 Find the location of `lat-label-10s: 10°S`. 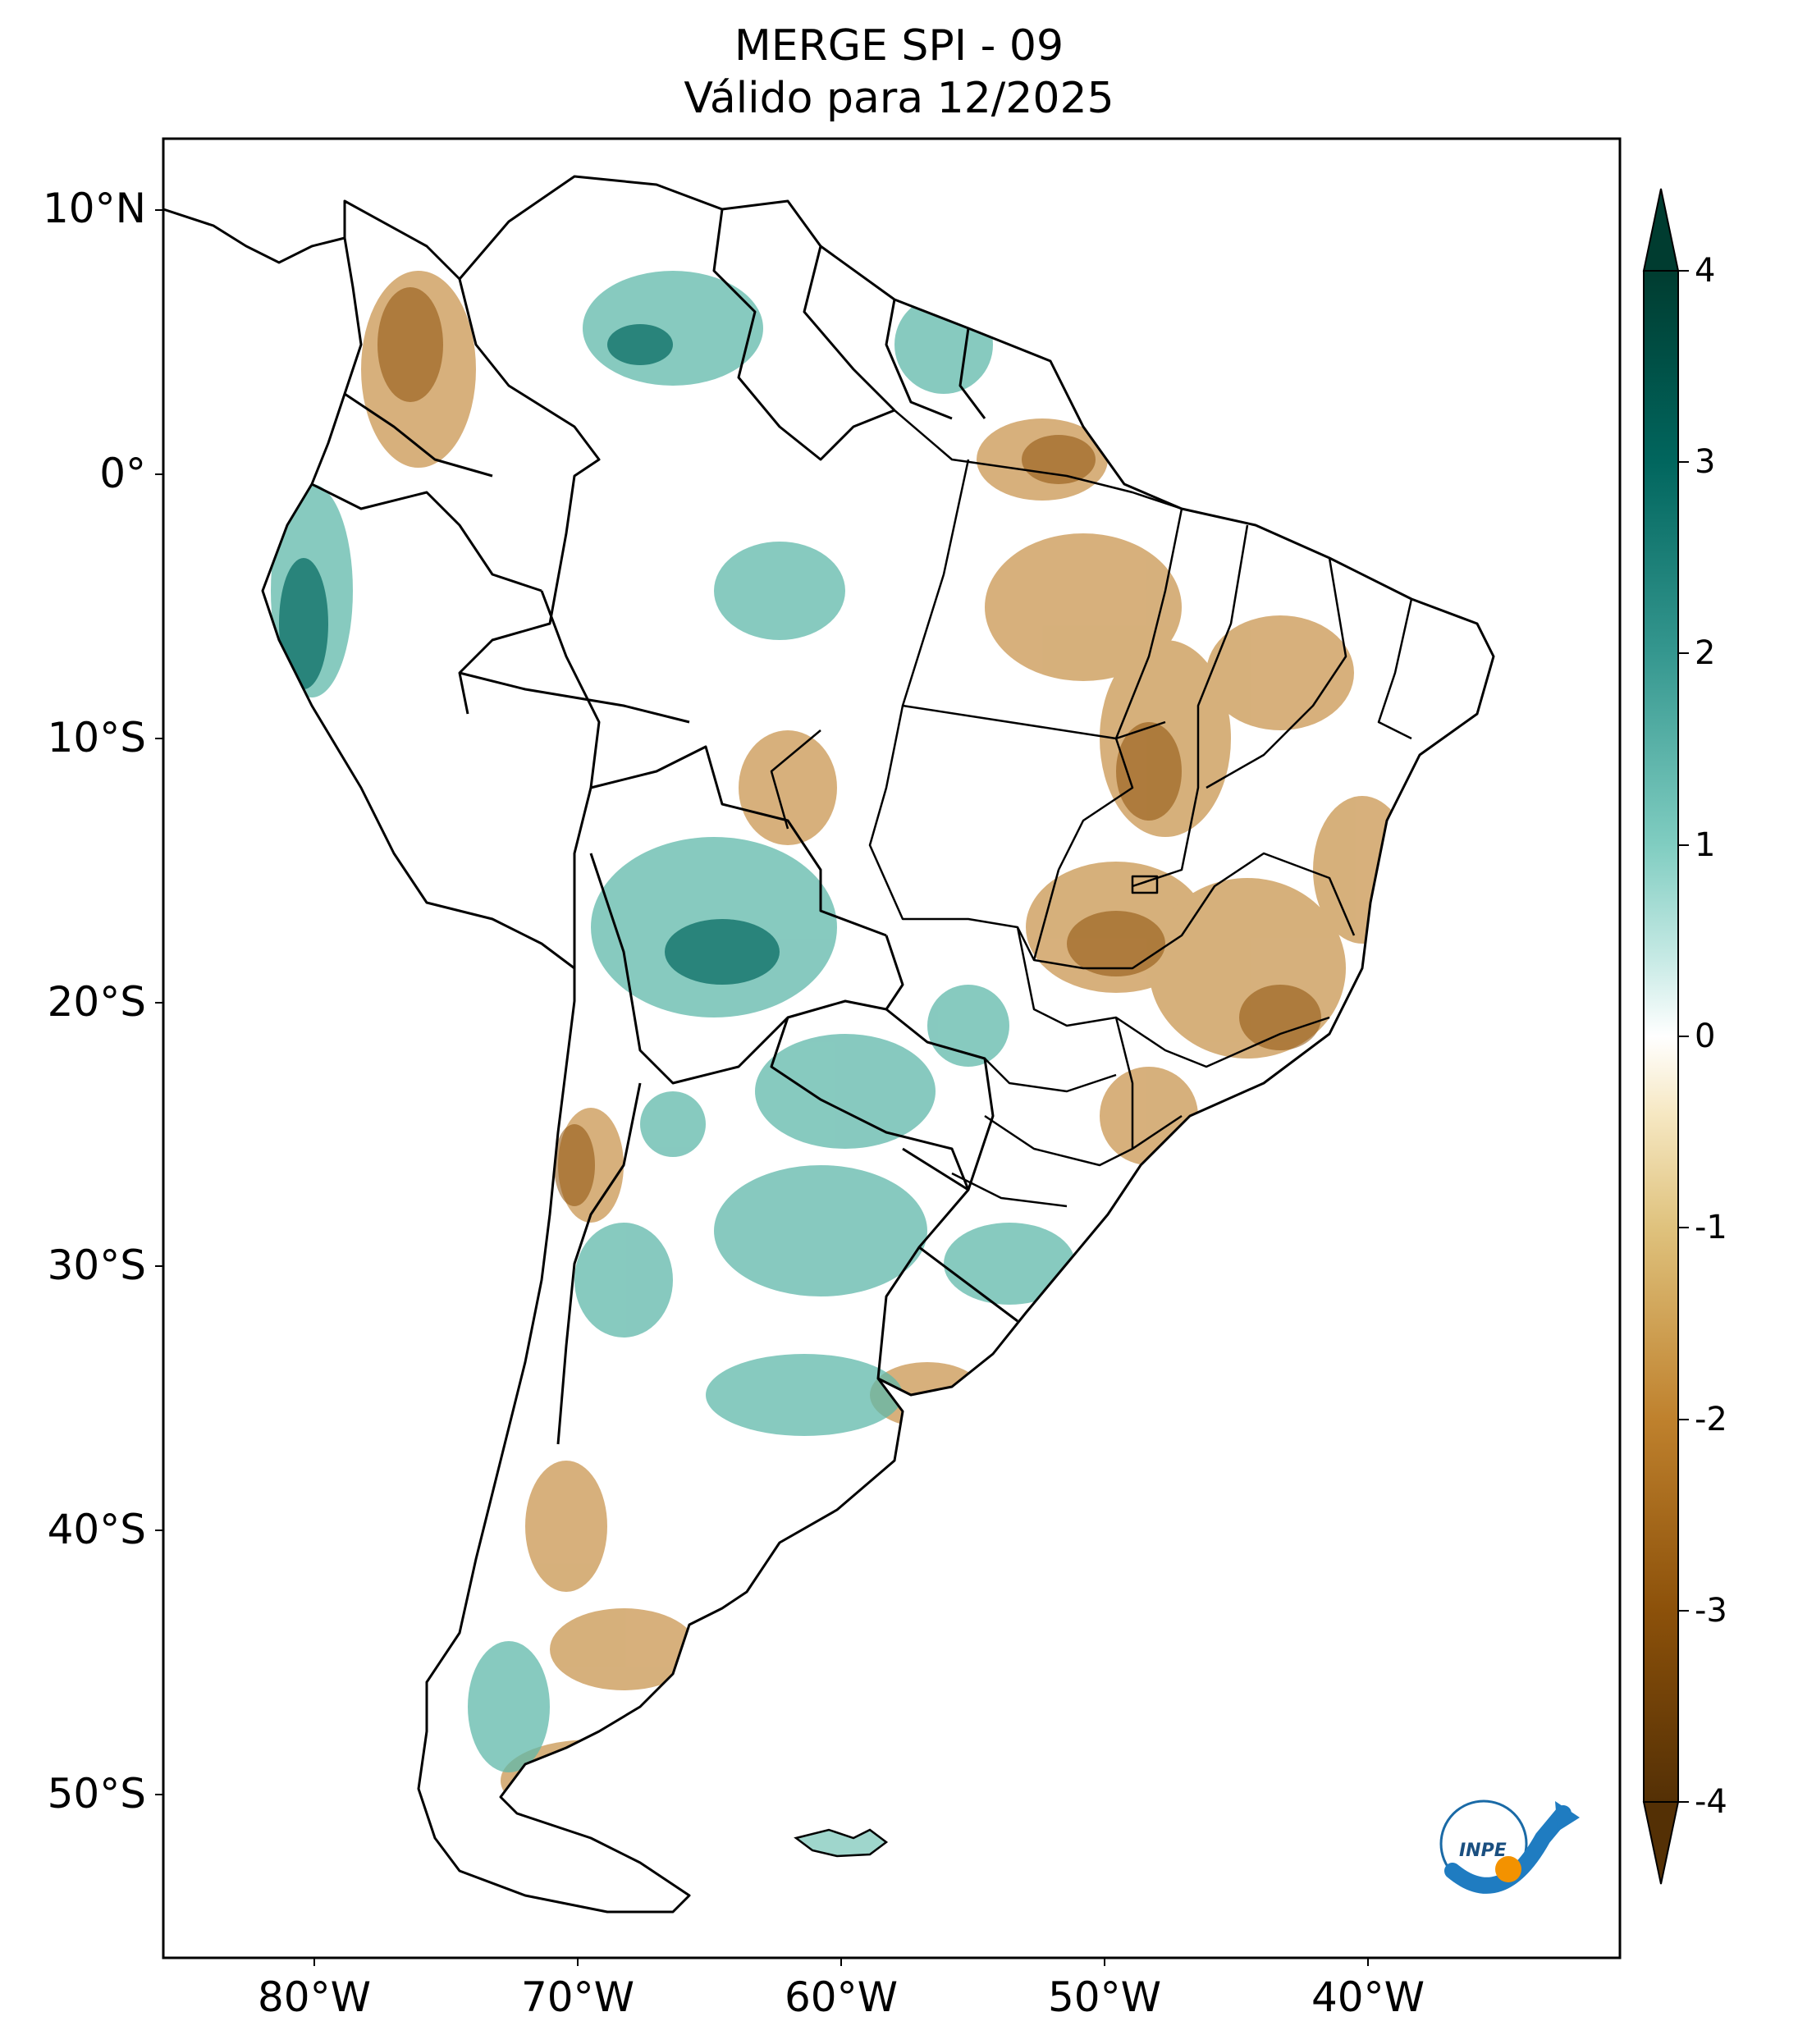

lat-label-10s: 10°S is located at coordinates (96, 737).